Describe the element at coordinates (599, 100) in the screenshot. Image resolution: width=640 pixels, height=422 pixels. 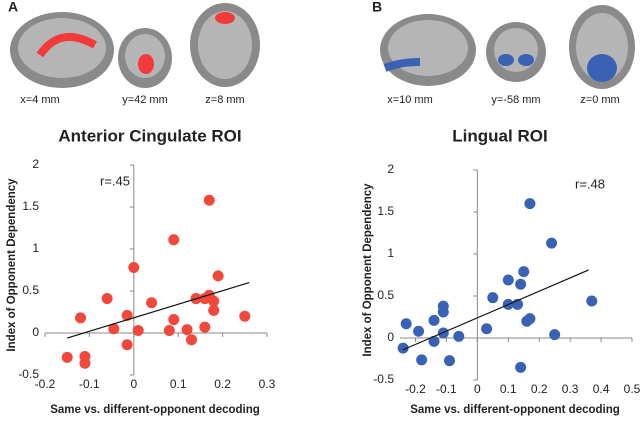
I see `slice-label: z=0 mm` at that location.